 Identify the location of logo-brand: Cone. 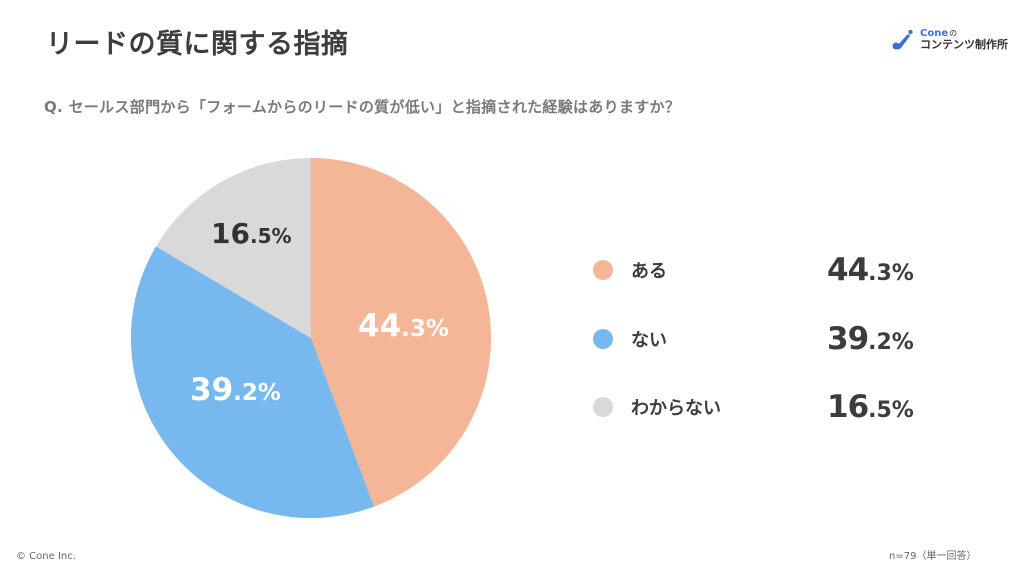
(934, 33).